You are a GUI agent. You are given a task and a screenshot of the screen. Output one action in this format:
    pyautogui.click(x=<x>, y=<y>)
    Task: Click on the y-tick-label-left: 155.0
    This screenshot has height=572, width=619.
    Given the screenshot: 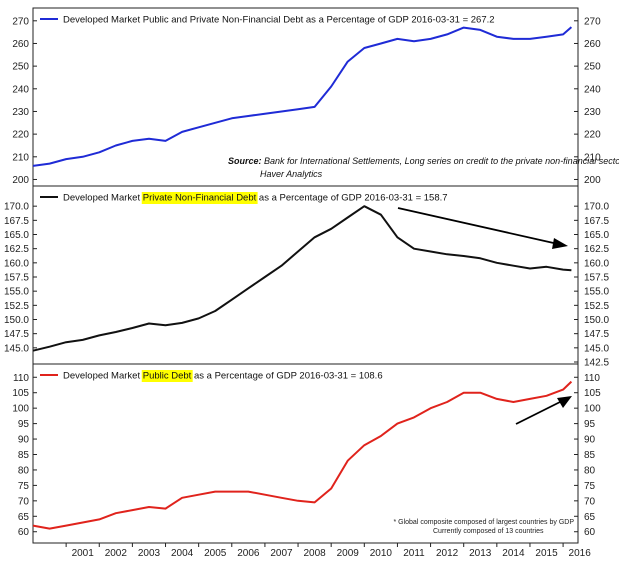 What is the action you would take?
    pyautogui.click(x=16, y=292)
    